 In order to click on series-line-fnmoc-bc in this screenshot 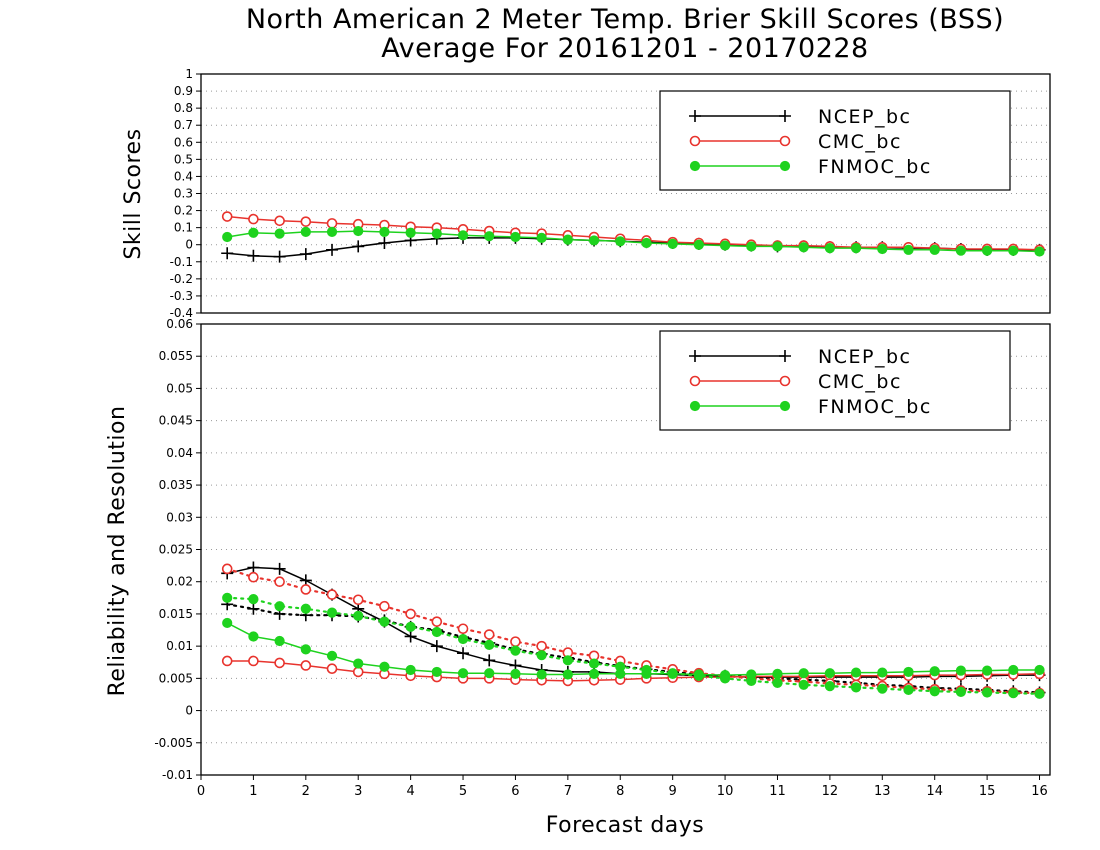, I will do `click(633, 645)`.